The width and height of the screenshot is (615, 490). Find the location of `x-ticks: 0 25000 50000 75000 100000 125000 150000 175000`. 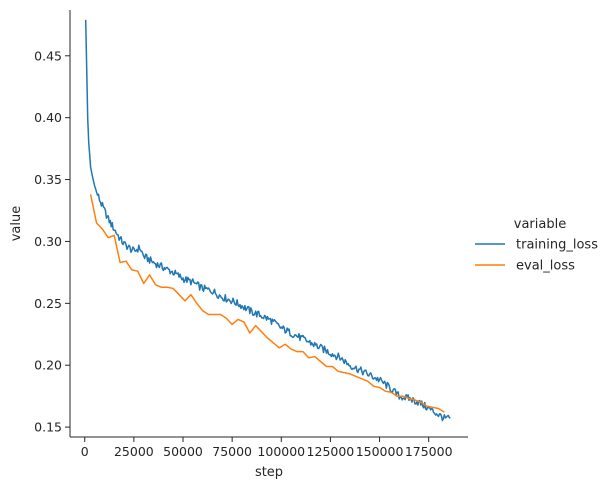

x-ticks: 0 25000 50000 75000 100000 125000 150000 175000 is located at coordinates (267, 448).